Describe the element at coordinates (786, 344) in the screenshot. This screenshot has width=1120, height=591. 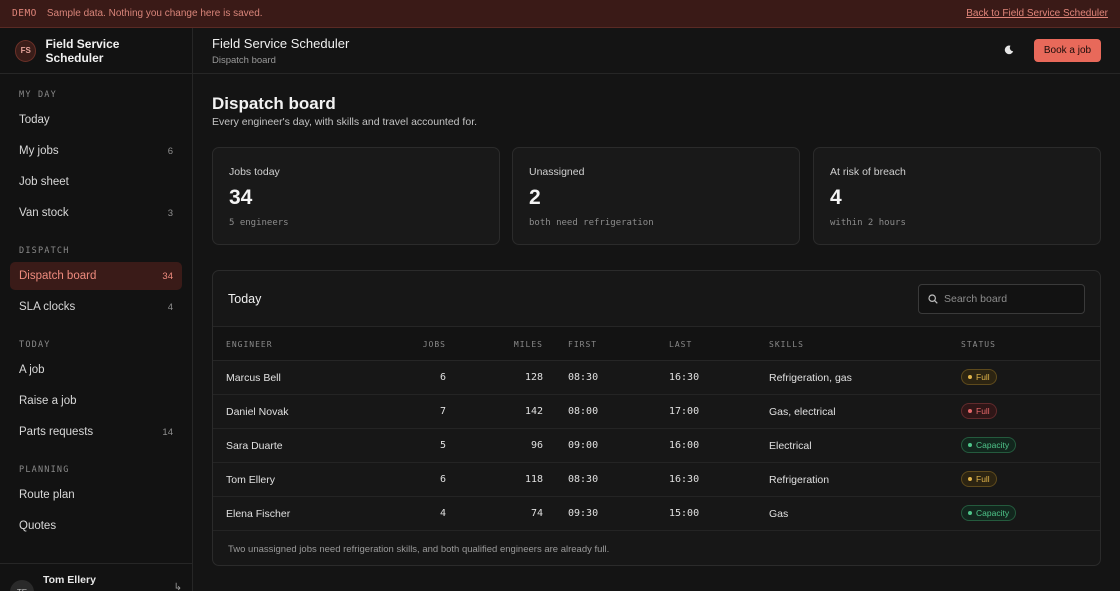
I see `column-header-skills: SKILLS` at that location.